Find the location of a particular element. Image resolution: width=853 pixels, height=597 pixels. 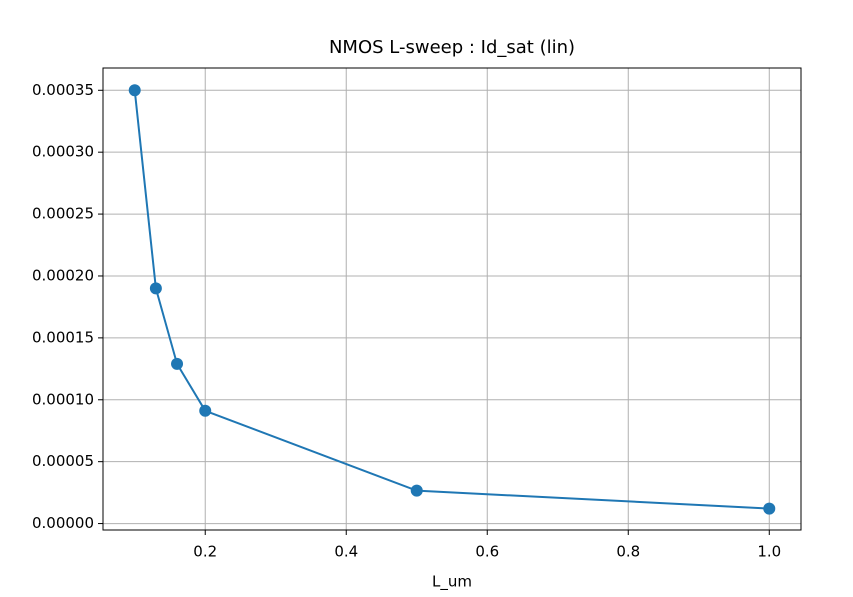

y-tick-label: 0.00035 is located at coordinates (63, 90).